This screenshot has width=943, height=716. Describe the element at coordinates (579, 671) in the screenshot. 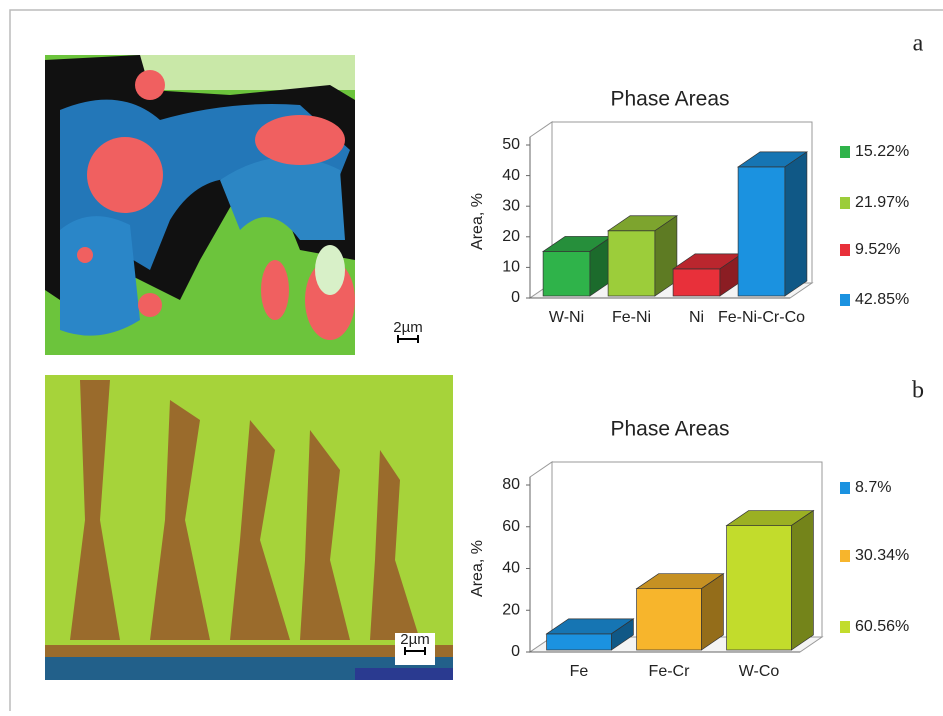

I see `x-tick-label: Fe` at that location.